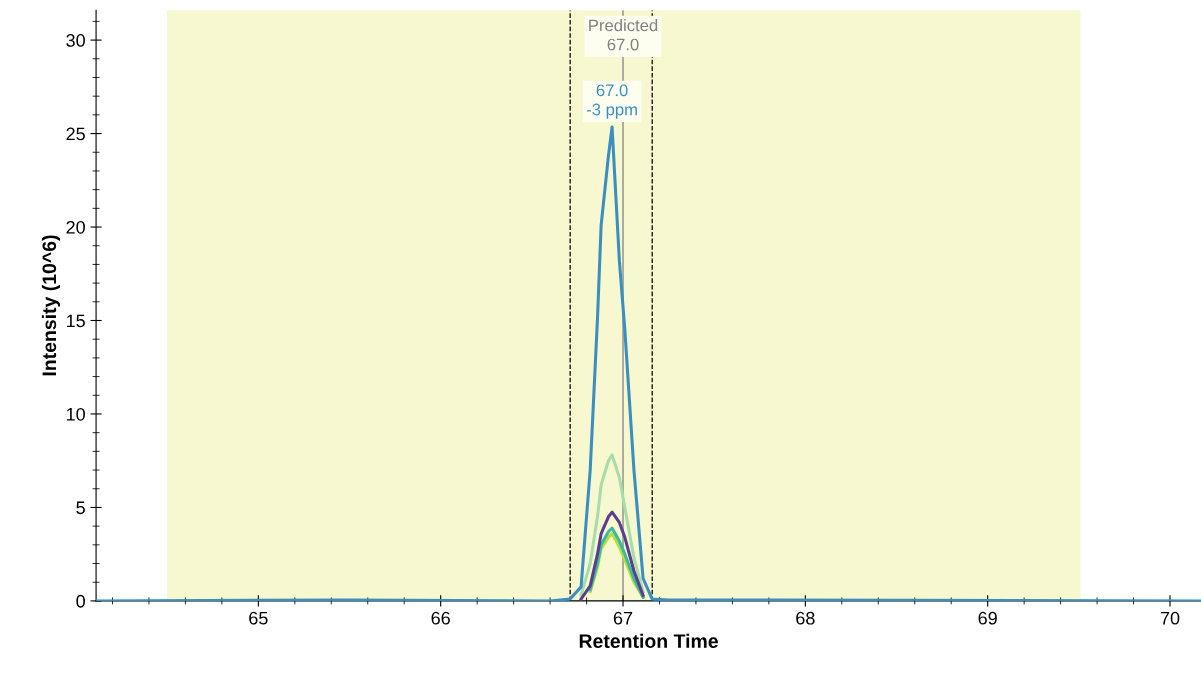 The height and width of the screenshot is (679, 1201). I want to click on ref-line-label: Predicted 67.0, so click(623, 35).